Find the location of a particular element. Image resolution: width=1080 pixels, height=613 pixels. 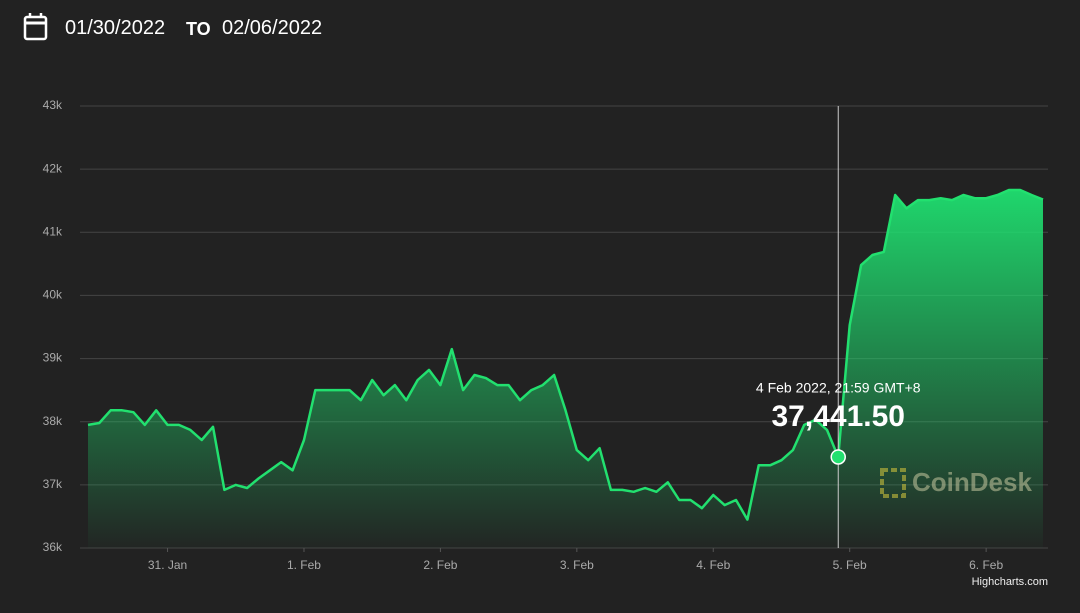

x-tick-label: 6. Feb is located at coordinates (986, 565).